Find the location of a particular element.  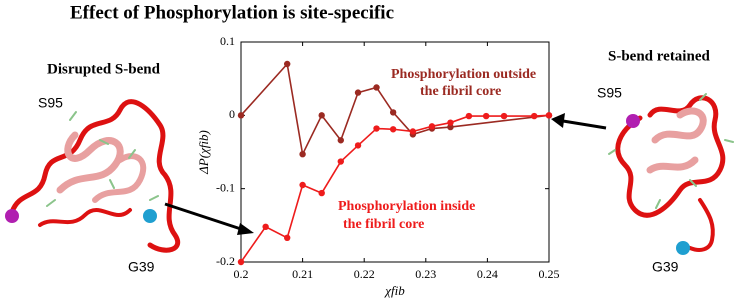

y-tick-label: 0 is located at coordinates (232, 114).